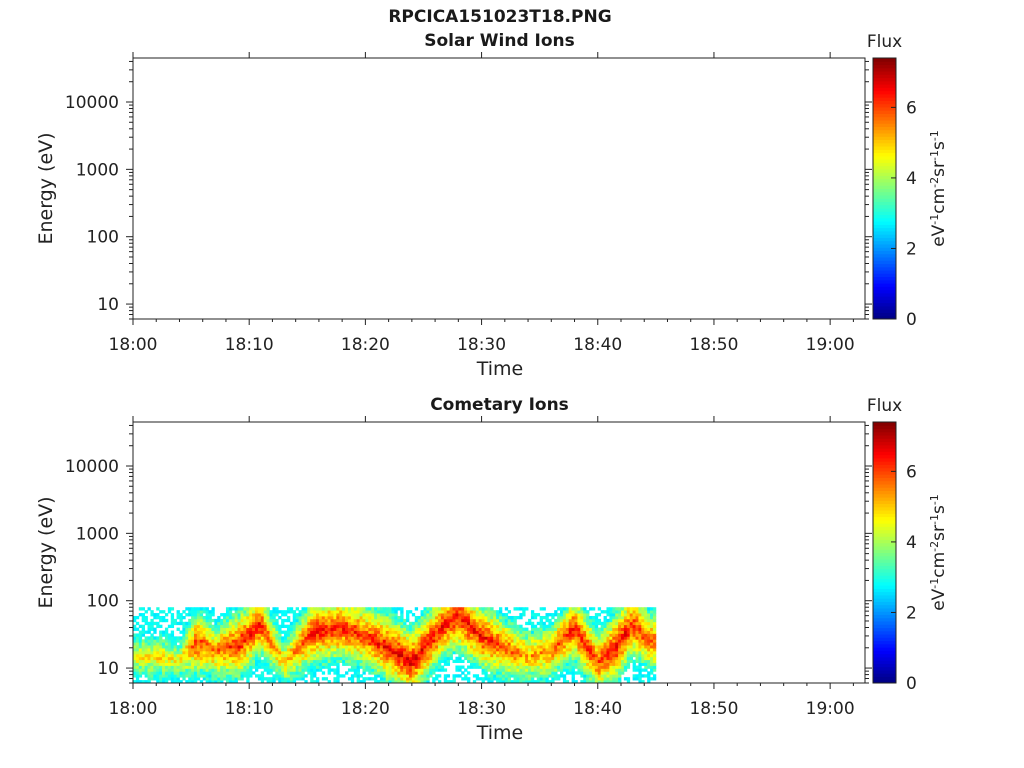  What do you see at coordinates (500, 17) in the screenshot?
I see `figure-title: RPCICA151023T18.PNG` at bounding box center [500, 17].